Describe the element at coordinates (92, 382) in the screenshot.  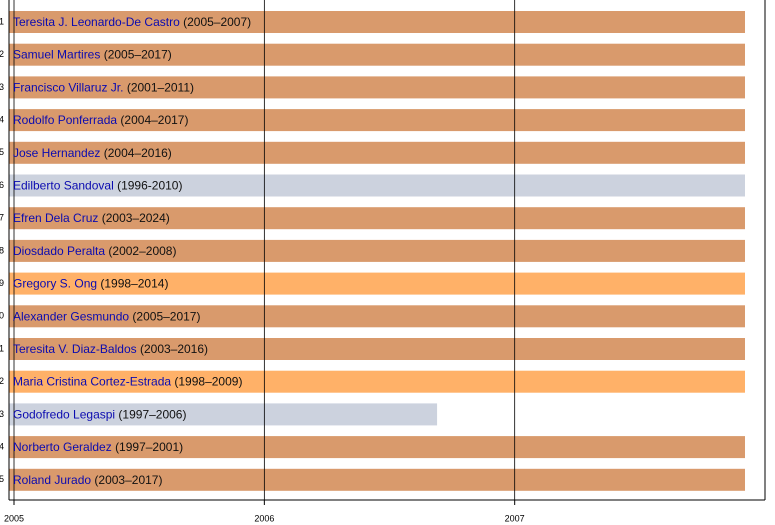
I see `name-link: Maria Cristina Cortez-Estrada` at that location.